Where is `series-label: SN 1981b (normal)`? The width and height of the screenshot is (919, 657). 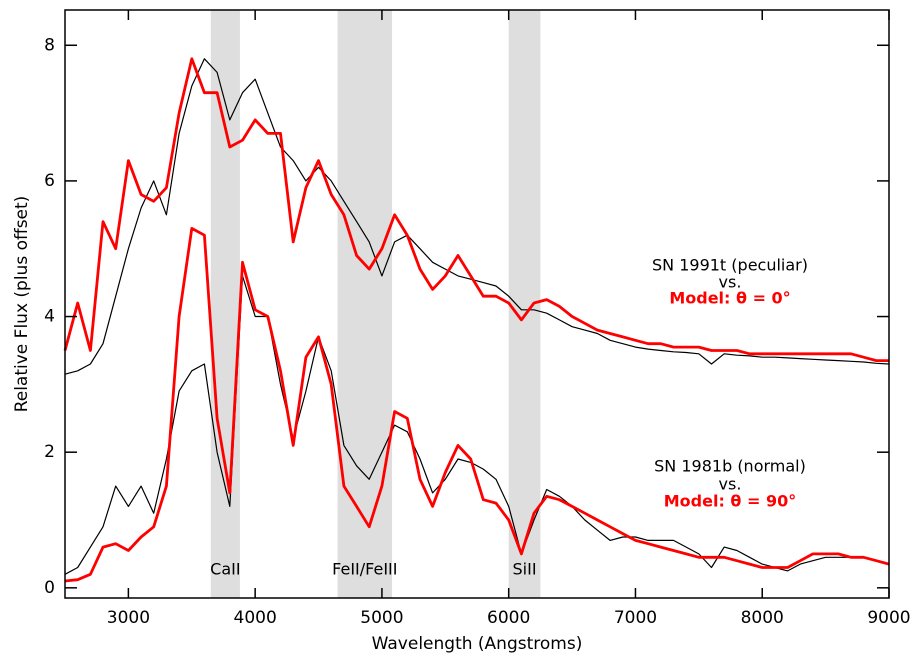 series-label: SN 1981b (normal) is located at coordinates (730, 466).